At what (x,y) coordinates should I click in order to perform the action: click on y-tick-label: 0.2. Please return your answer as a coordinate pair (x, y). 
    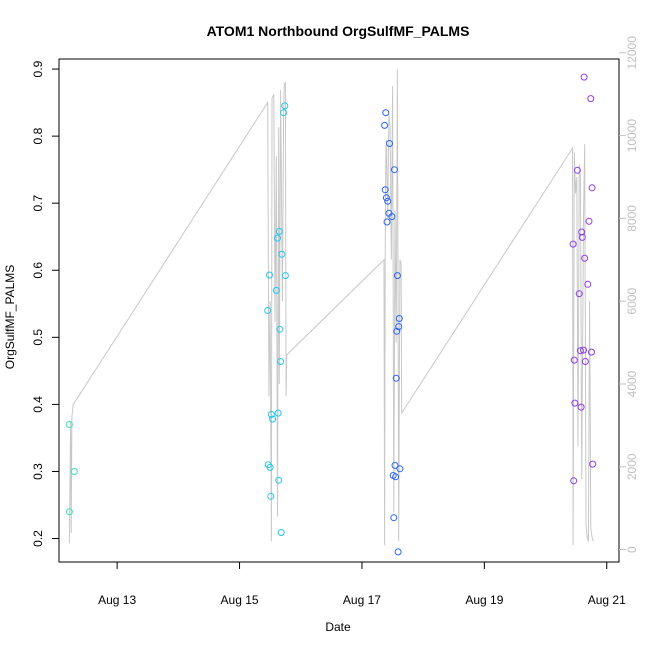
    Looking at the image, I should click on (38, 538).